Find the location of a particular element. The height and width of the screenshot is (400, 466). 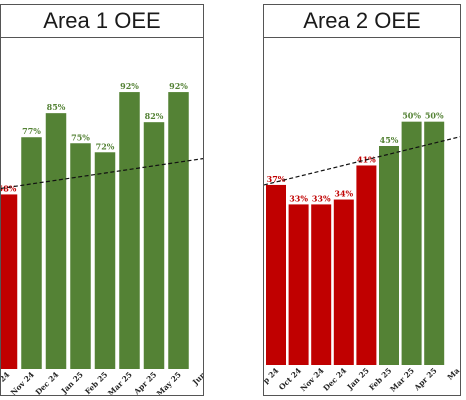

area2-data-label-2: 33% is located at coordinates (321, 198).